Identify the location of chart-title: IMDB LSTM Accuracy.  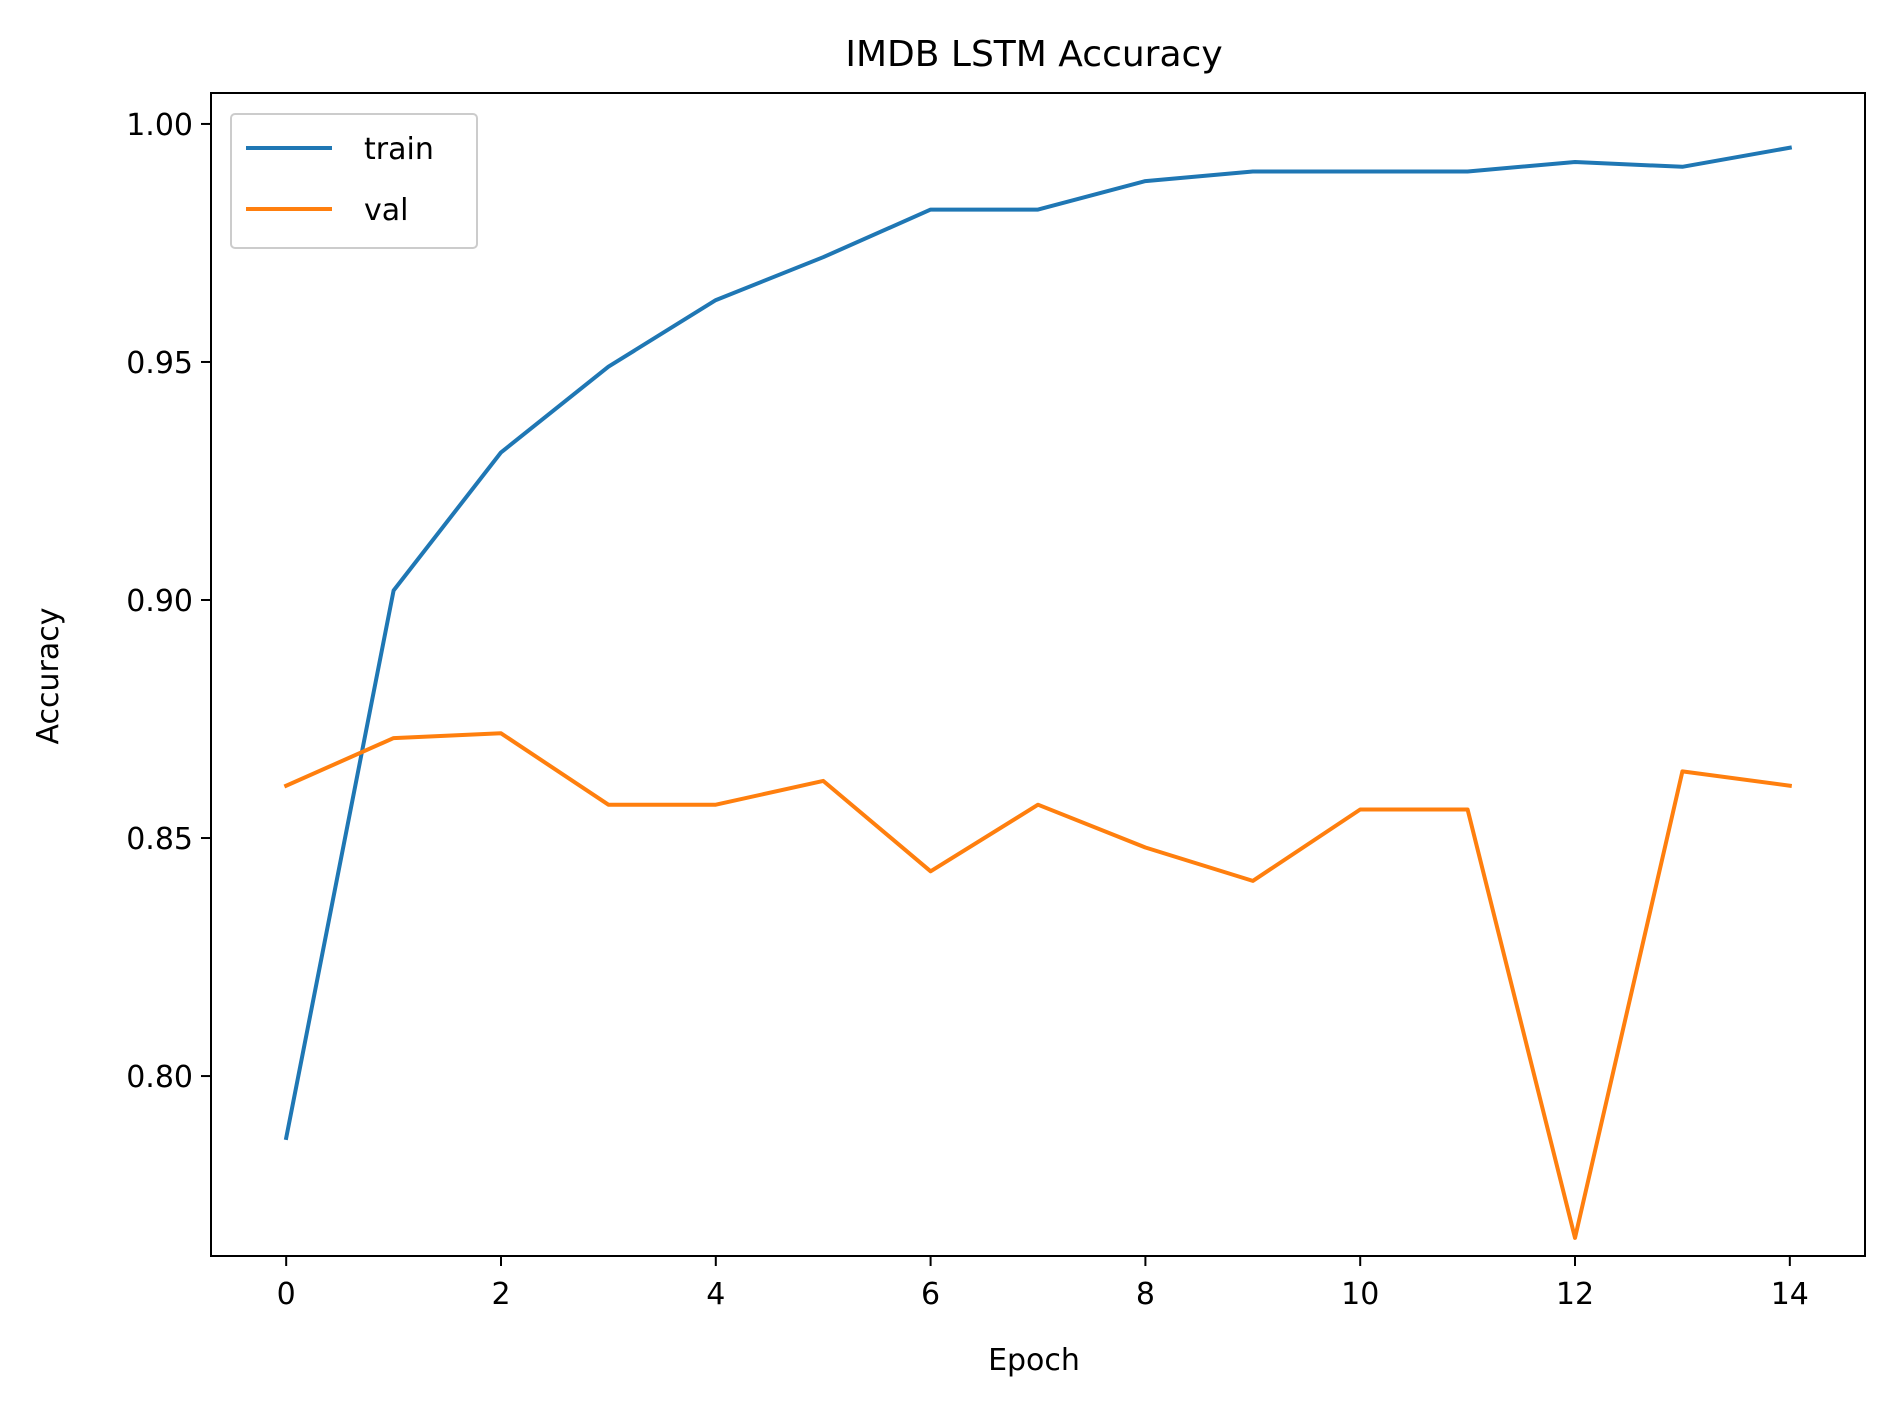
(1033, 54).